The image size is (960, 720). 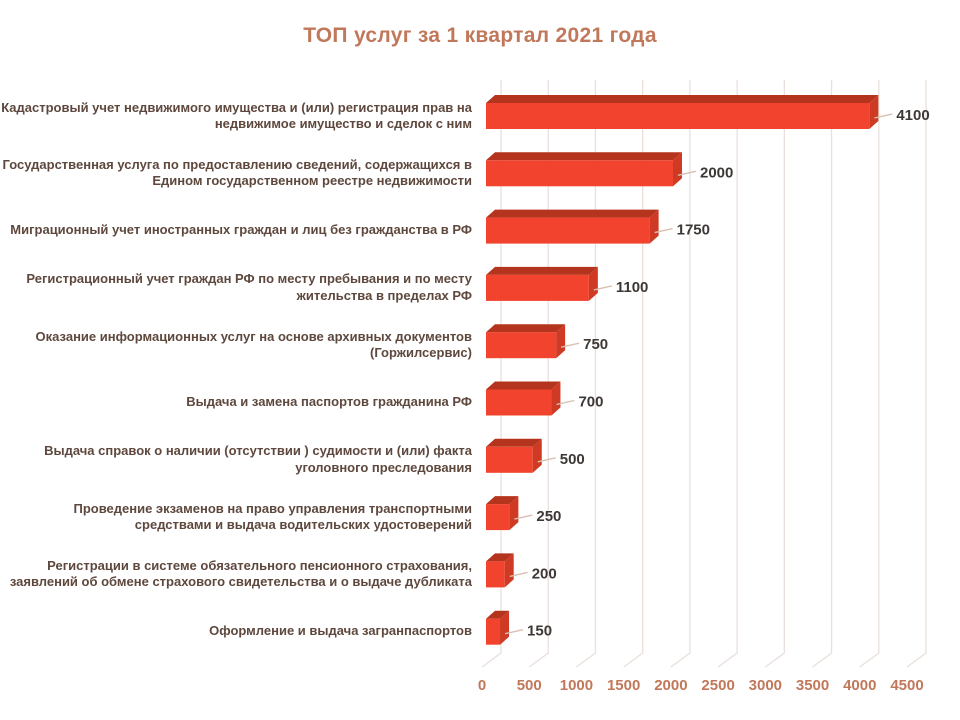 What do you see at coordinates (912, 115) in the screenshot?
I see `bar-value-label: 4100` at bounding box center [912, 115].